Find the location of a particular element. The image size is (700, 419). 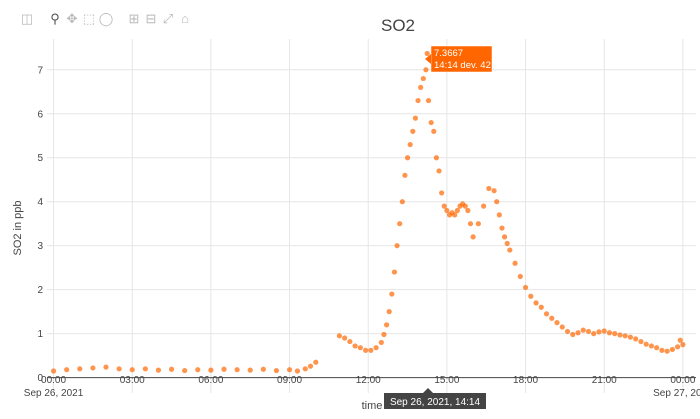

y-tick-label: 5 is located at coordinates (40, 158).